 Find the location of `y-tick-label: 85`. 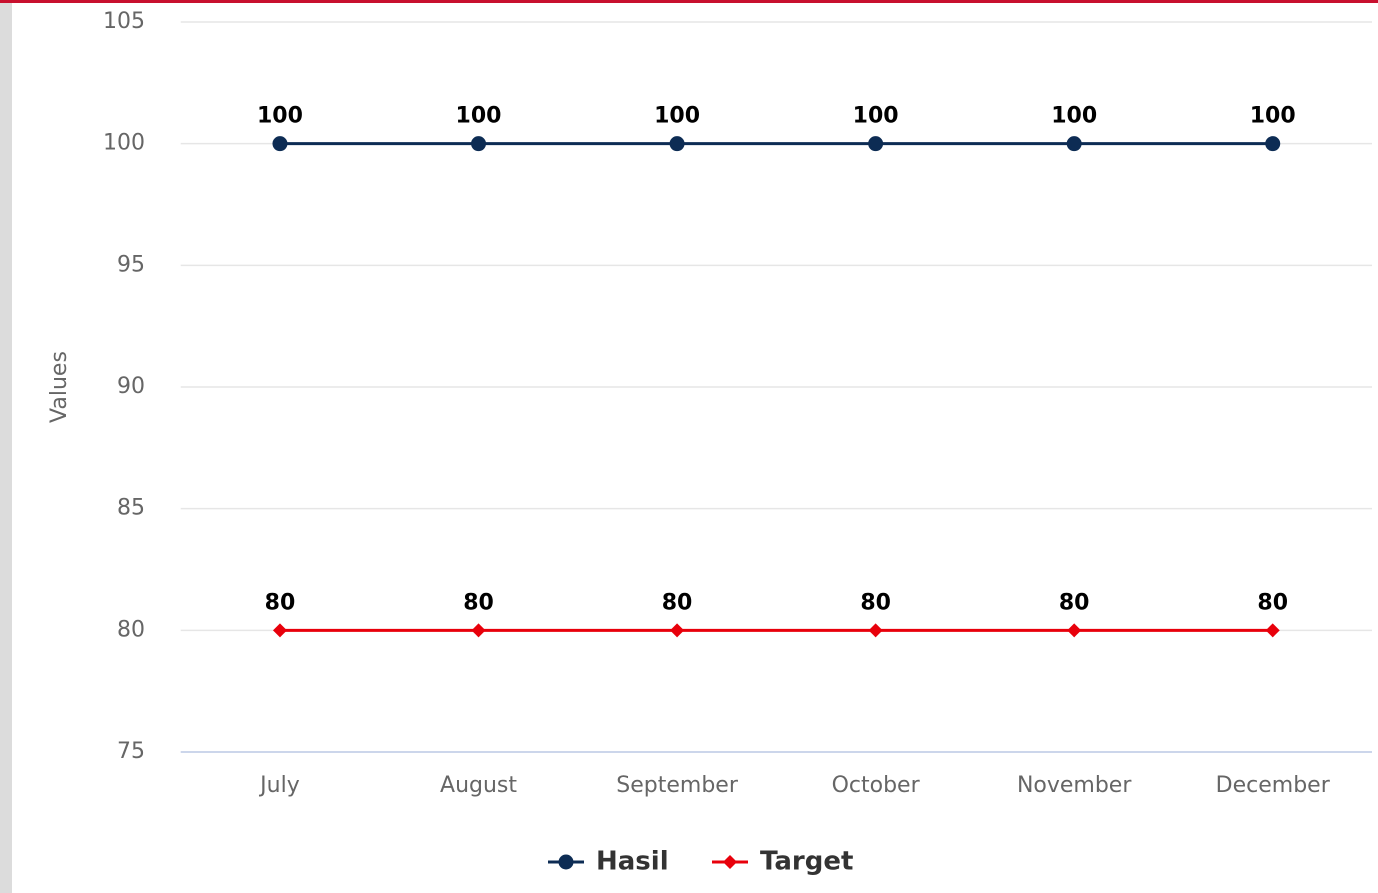

y-tick-label: 85 is located at coordinates (131, 508).